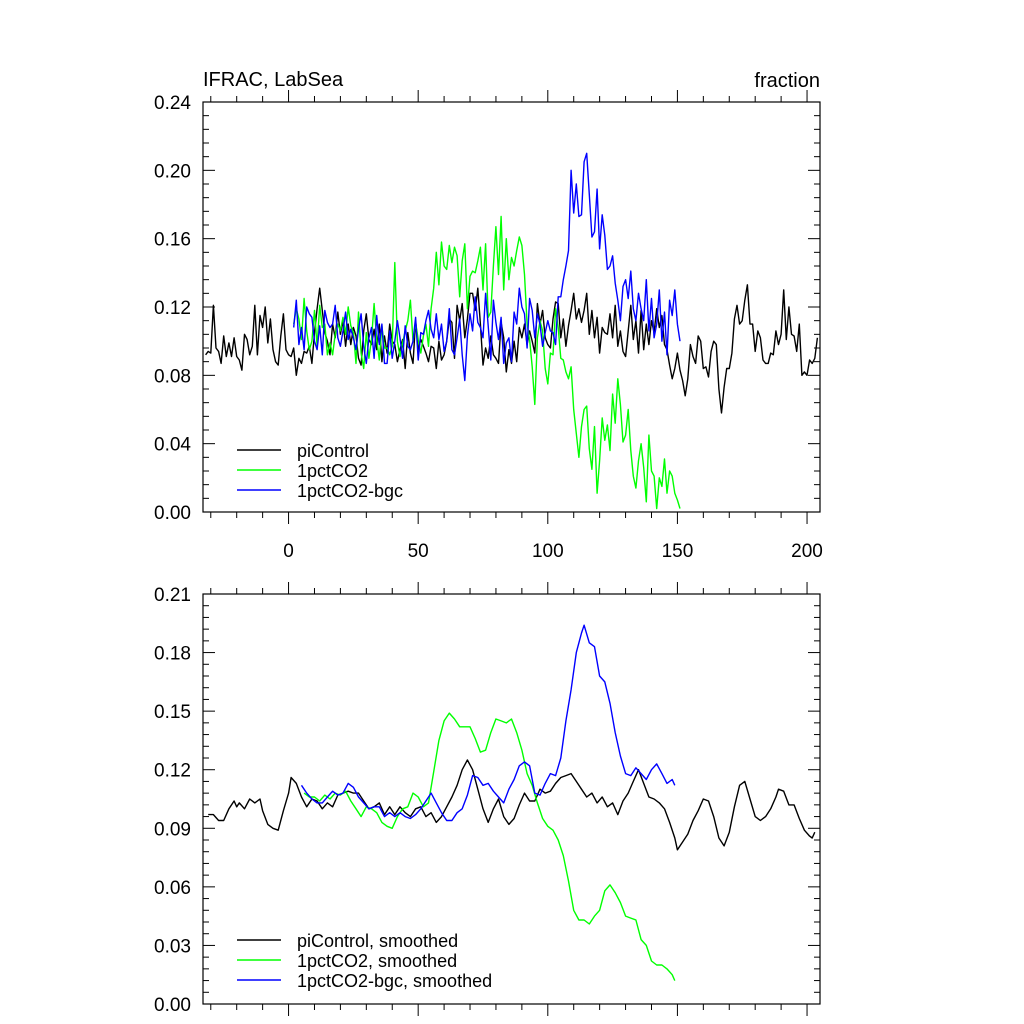  I want to click on y-tick-label: 0.09, so click(172, 829).